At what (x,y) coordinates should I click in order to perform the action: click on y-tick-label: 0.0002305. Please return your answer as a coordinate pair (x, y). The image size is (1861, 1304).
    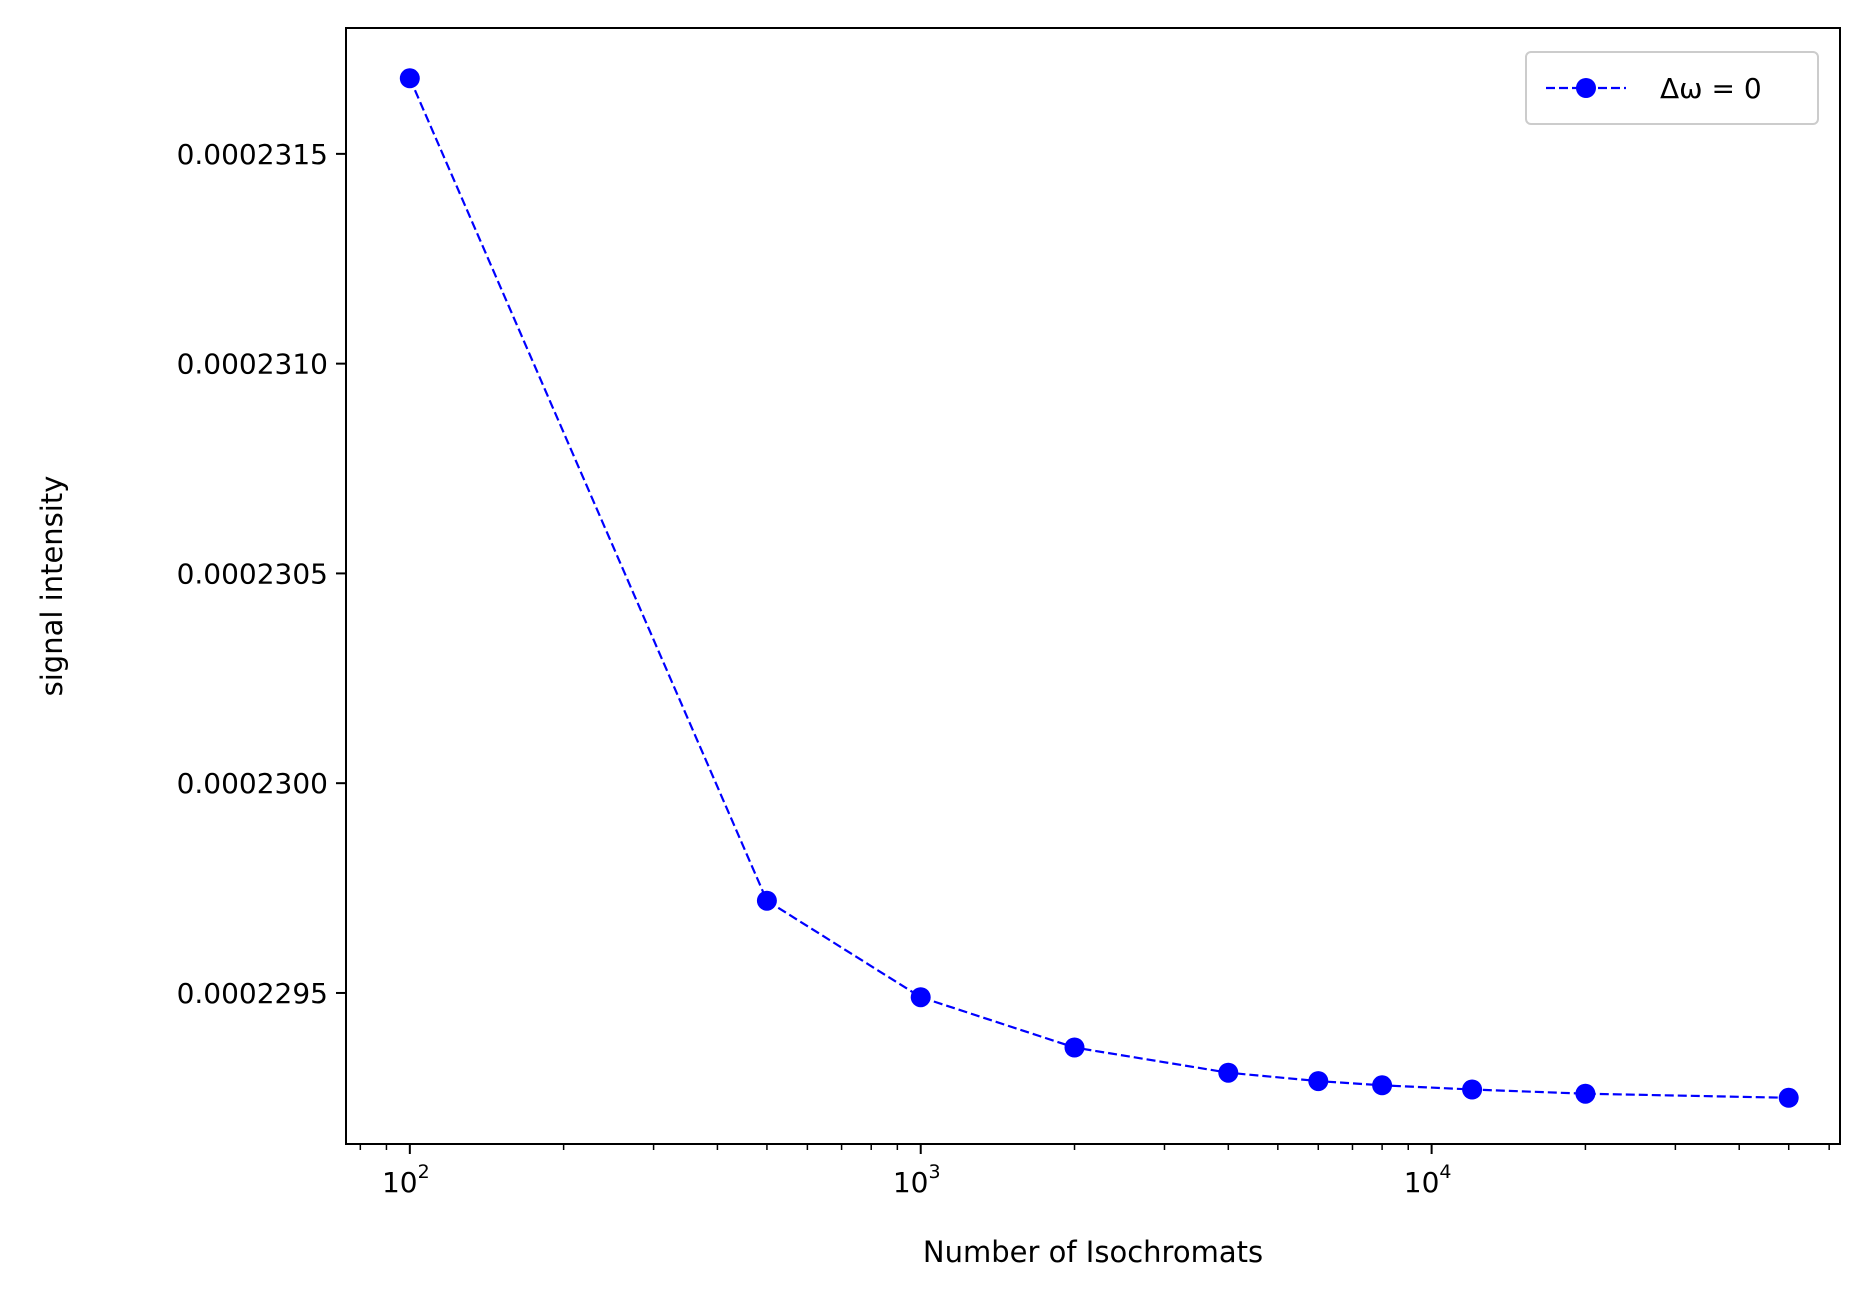
    Looking at the image, I should click on (252, 573).